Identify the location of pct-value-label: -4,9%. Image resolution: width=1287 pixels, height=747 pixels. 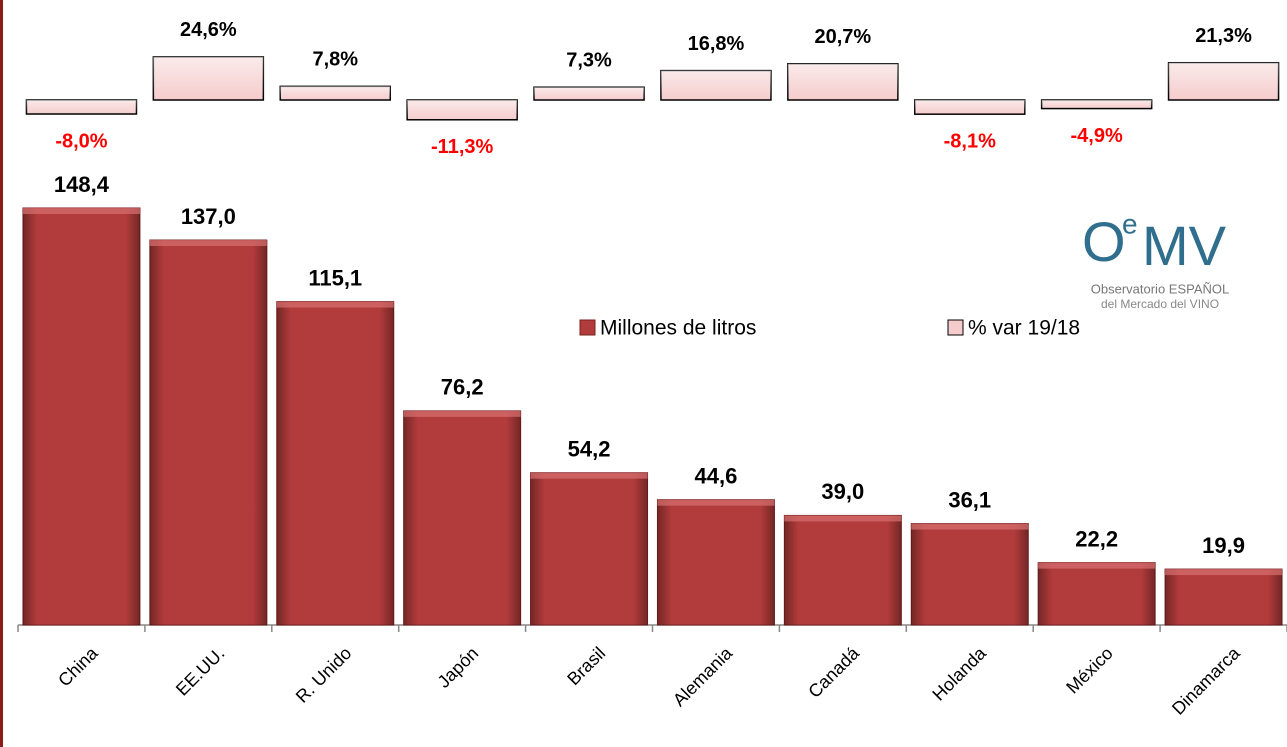
(1097, 136).